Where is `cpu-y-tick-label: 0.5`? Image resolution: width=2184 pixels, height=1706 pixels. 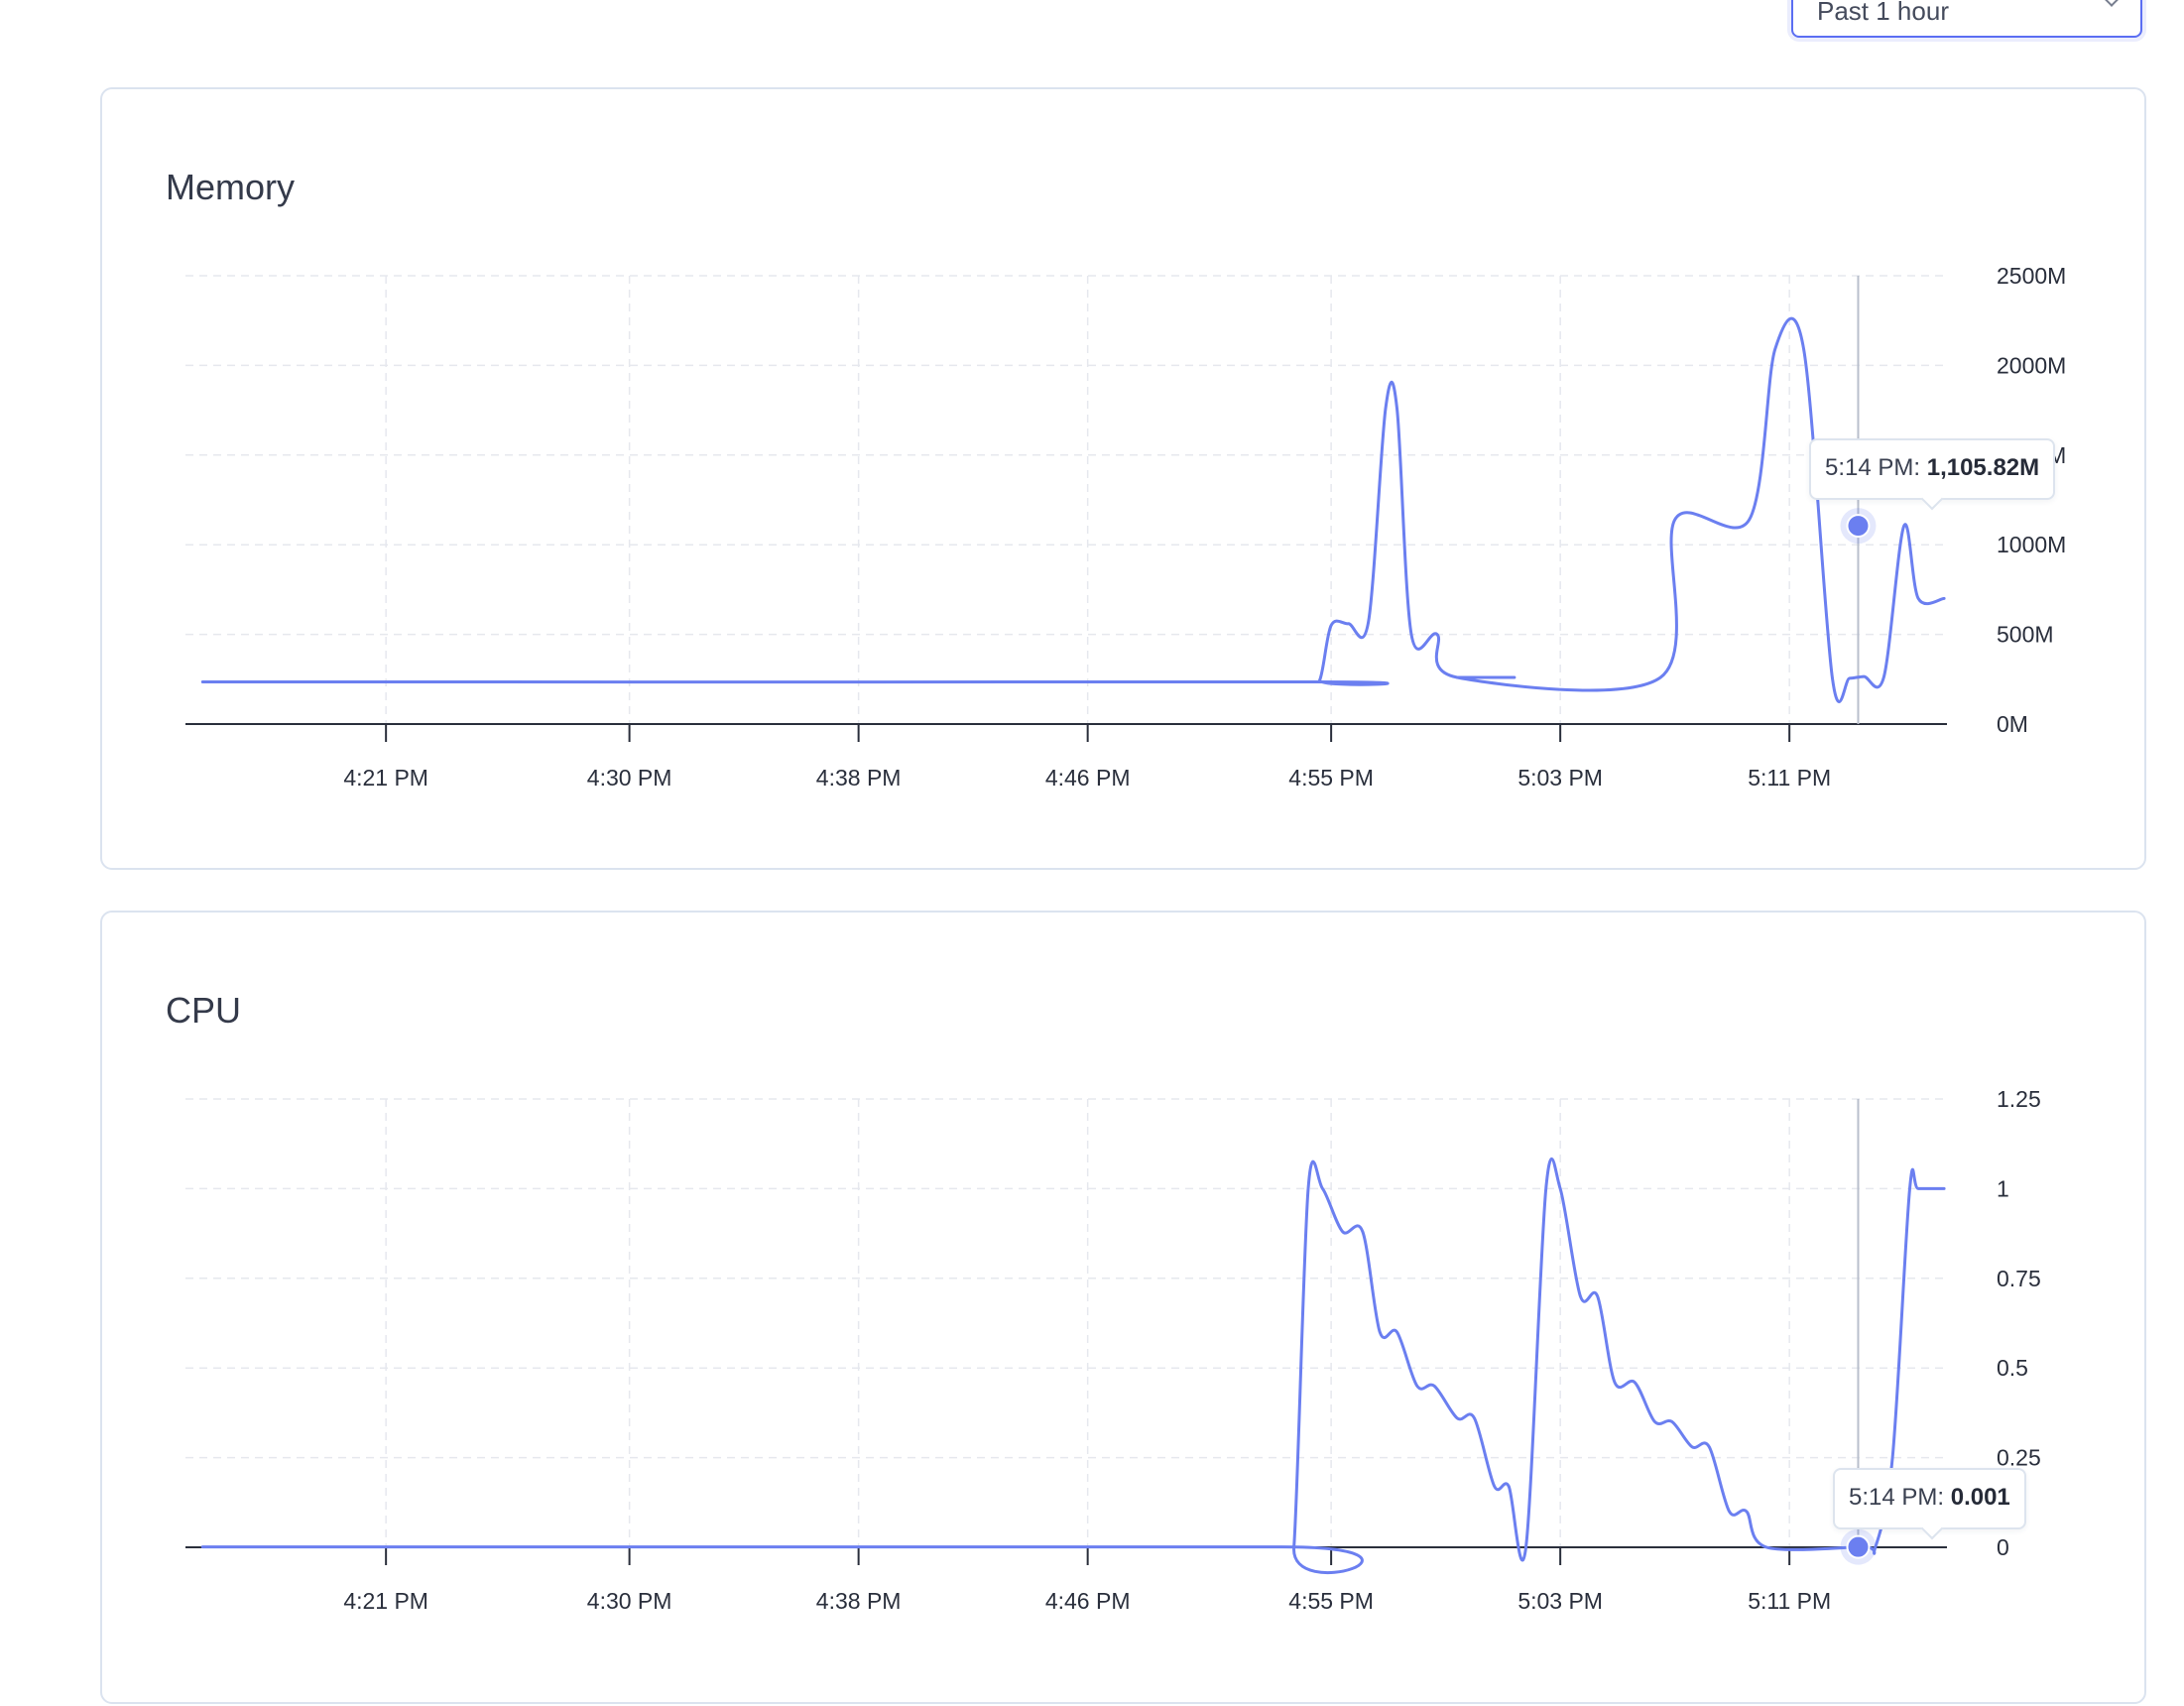 cpu-y-tick-label: 0.5 is located at coordinates (2012, 1368).